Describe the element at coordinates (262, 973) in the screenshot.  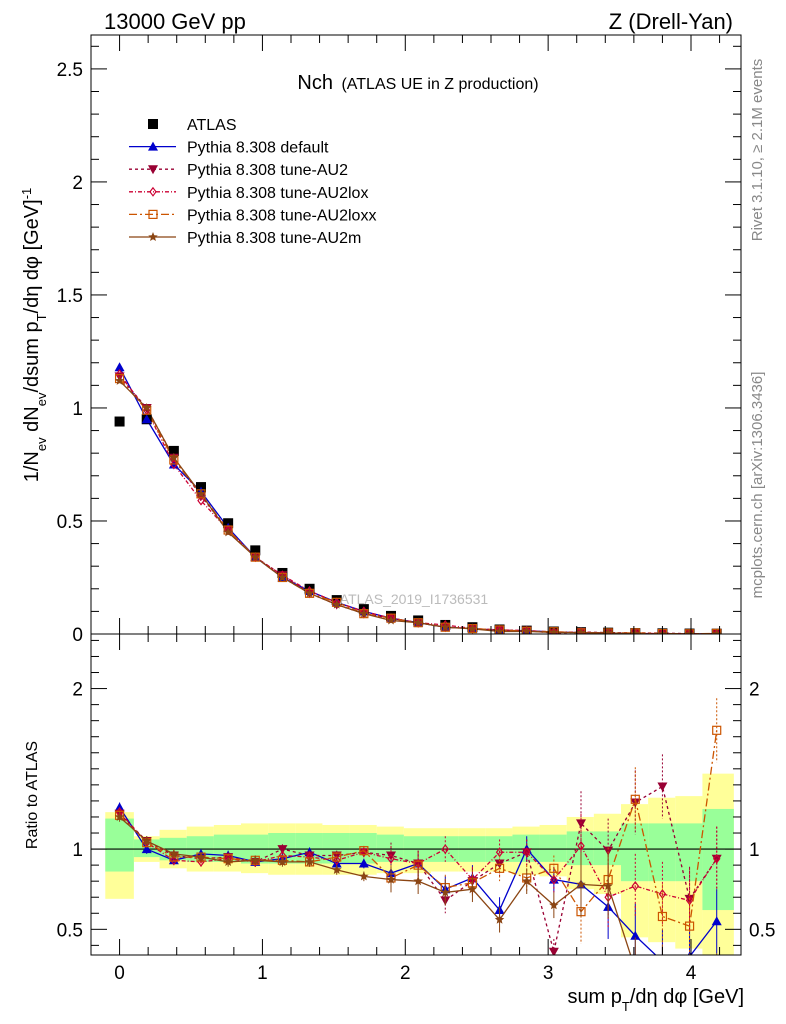
I see `x-tick-label: 1` at that location.